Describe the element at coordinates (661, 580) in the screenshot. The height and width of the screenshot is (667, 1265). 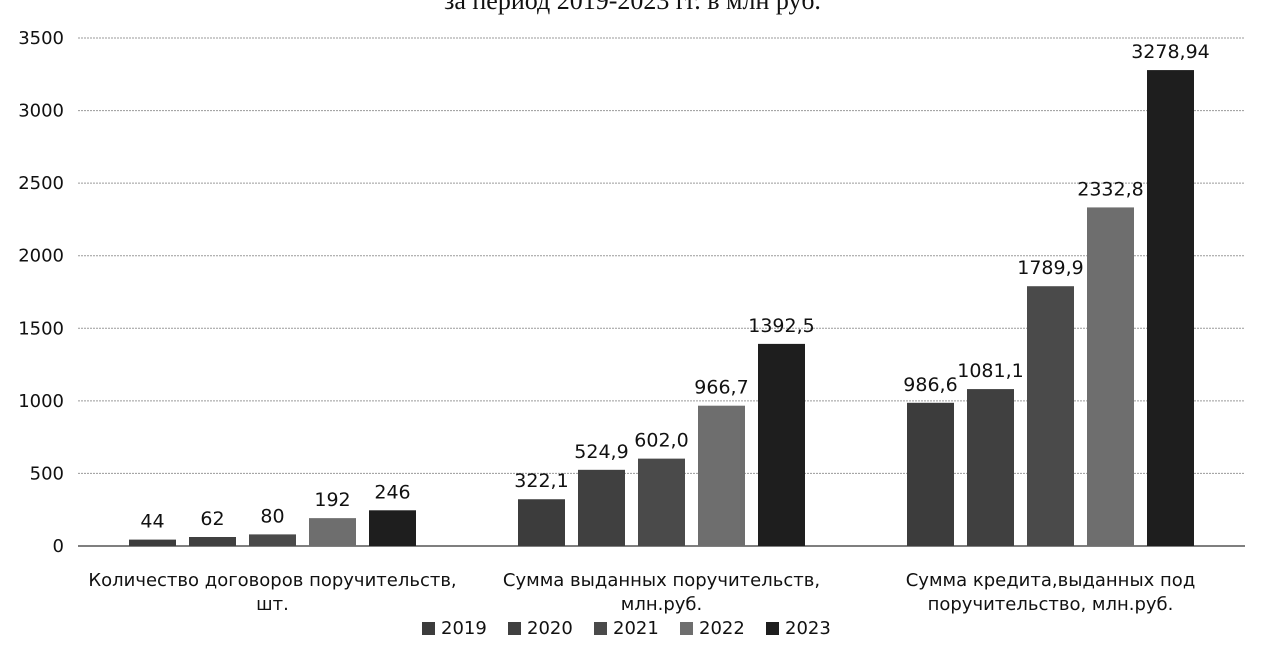
I see `category-label: Сумма выданных поручительств,` at that location.